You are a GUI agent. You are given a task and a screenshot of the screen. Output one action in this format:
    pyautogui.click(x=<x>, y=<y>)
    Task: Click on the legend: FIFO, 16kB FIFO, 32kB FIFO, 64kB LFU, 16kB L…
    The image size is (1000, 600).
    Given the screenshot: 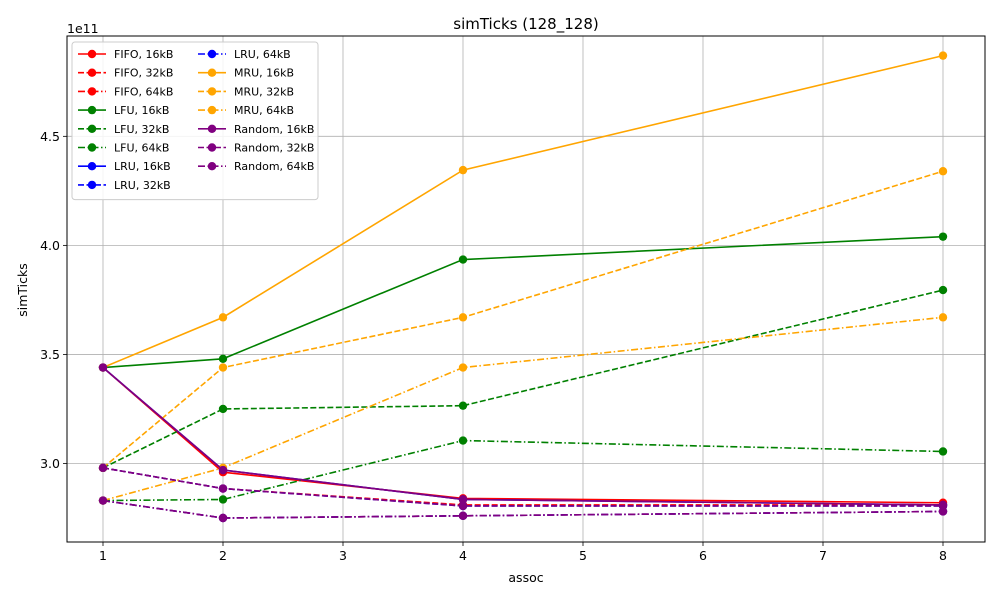 What is the action you would take?
    pyautogui.click(x=195, y=121)
    